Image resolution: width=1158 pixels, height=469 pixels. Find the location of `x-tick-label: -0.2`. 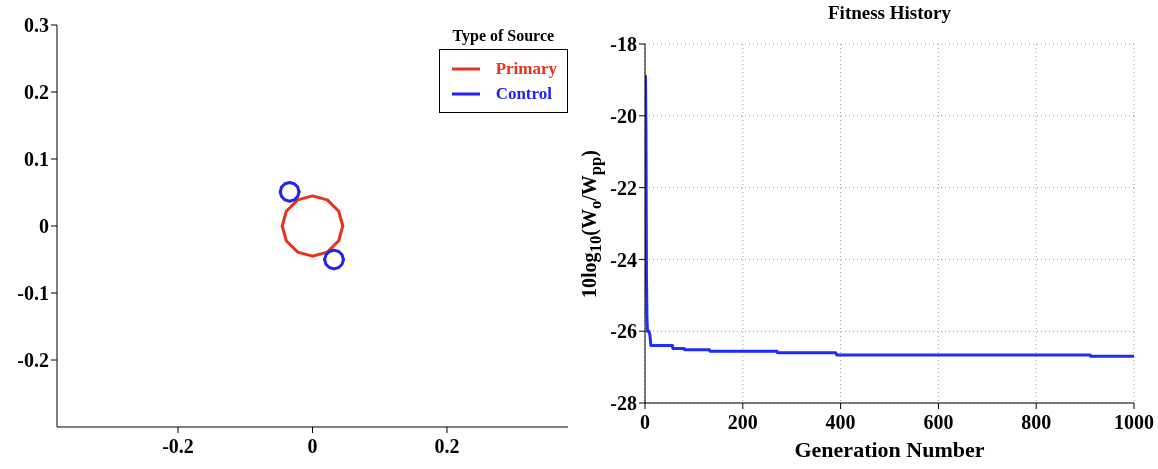

x-tick-label: -0.2 is located at coordinates (178, 446).